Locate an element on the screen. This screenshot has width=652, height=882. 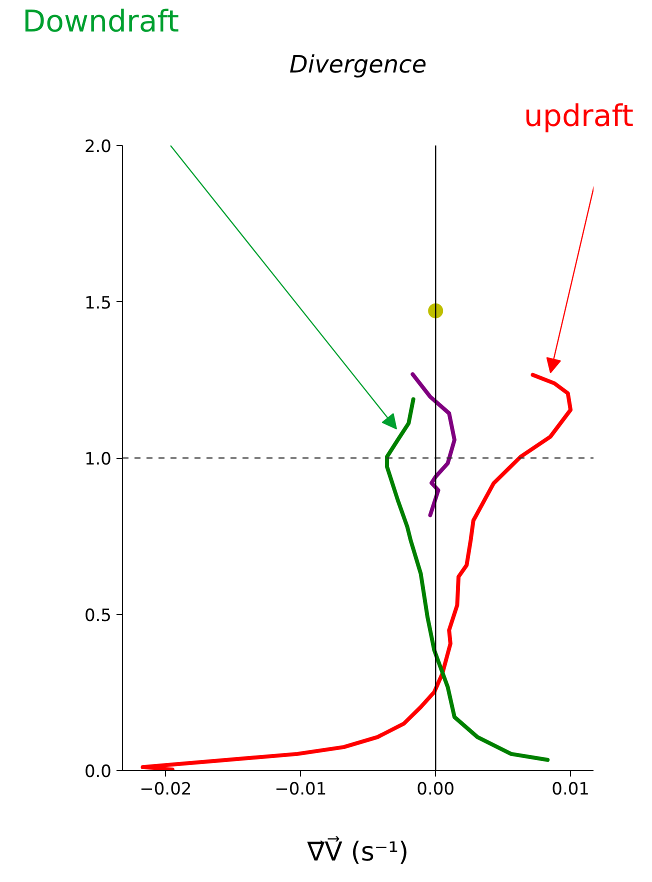
x-tick-label: −0.02 is located at coordinates (166, 790).